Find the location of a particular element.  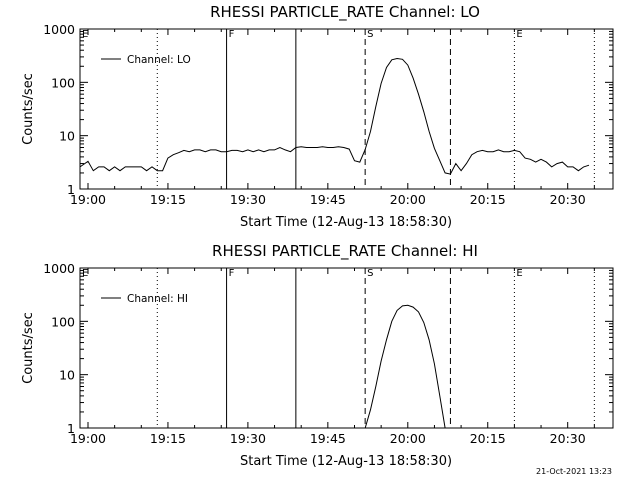

xtick-label-lo-5: 20:15 is located at coordinates (488, 199).